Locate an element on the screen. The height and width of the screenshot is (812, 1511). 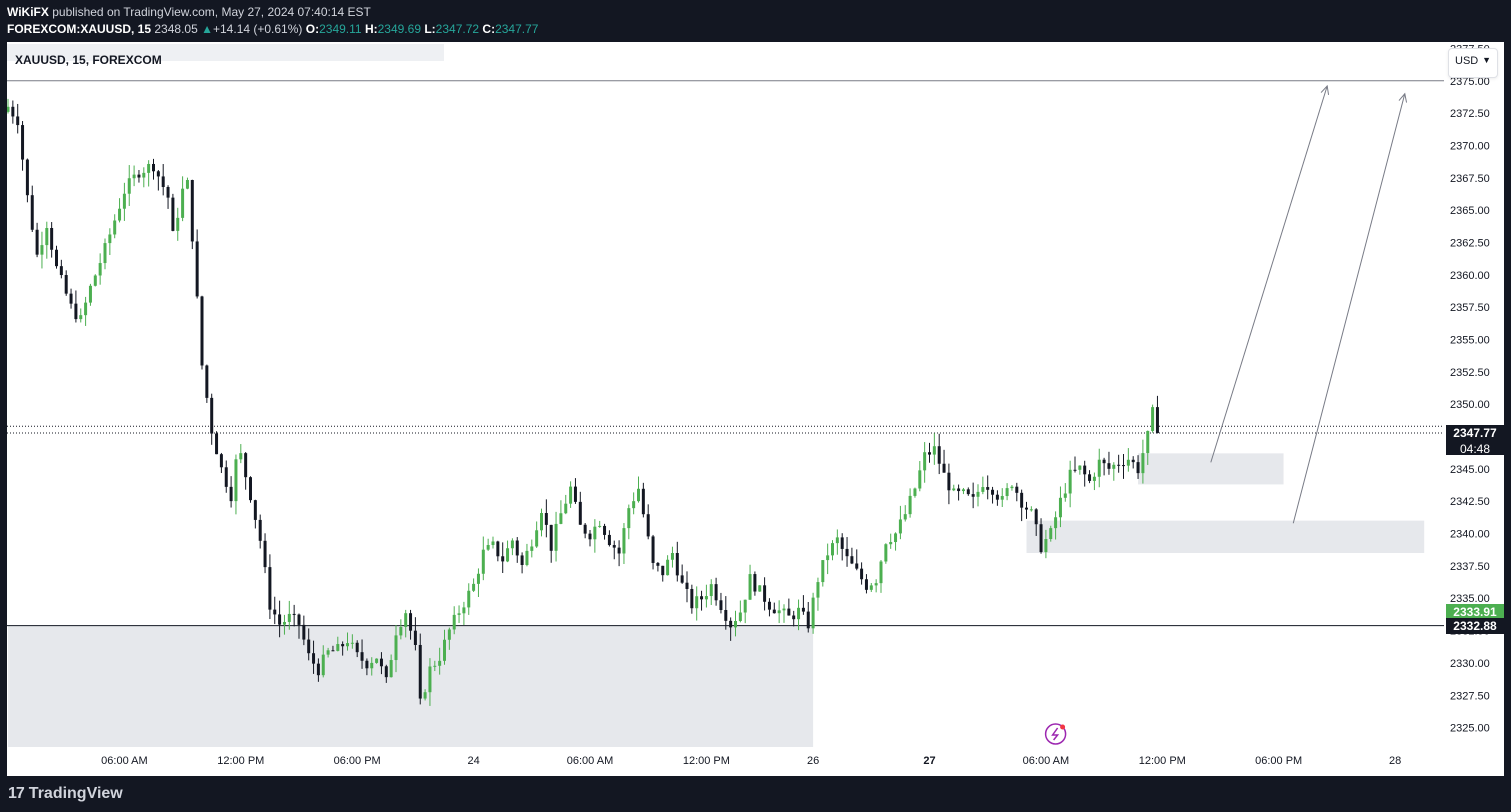
price-tick-label: 2337.50 is located at coordinates (1470, 567).